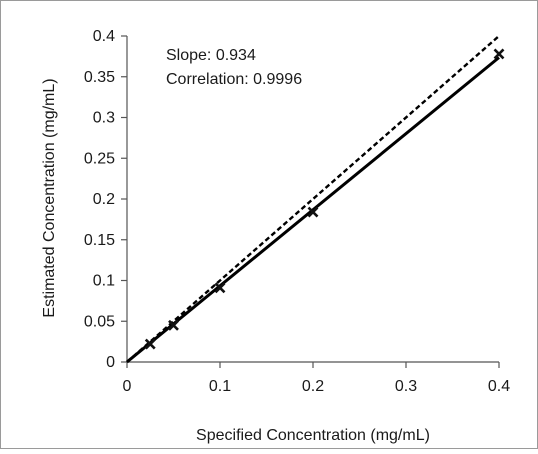  I want to click on y-tick-label: 0, so click(110, 362).